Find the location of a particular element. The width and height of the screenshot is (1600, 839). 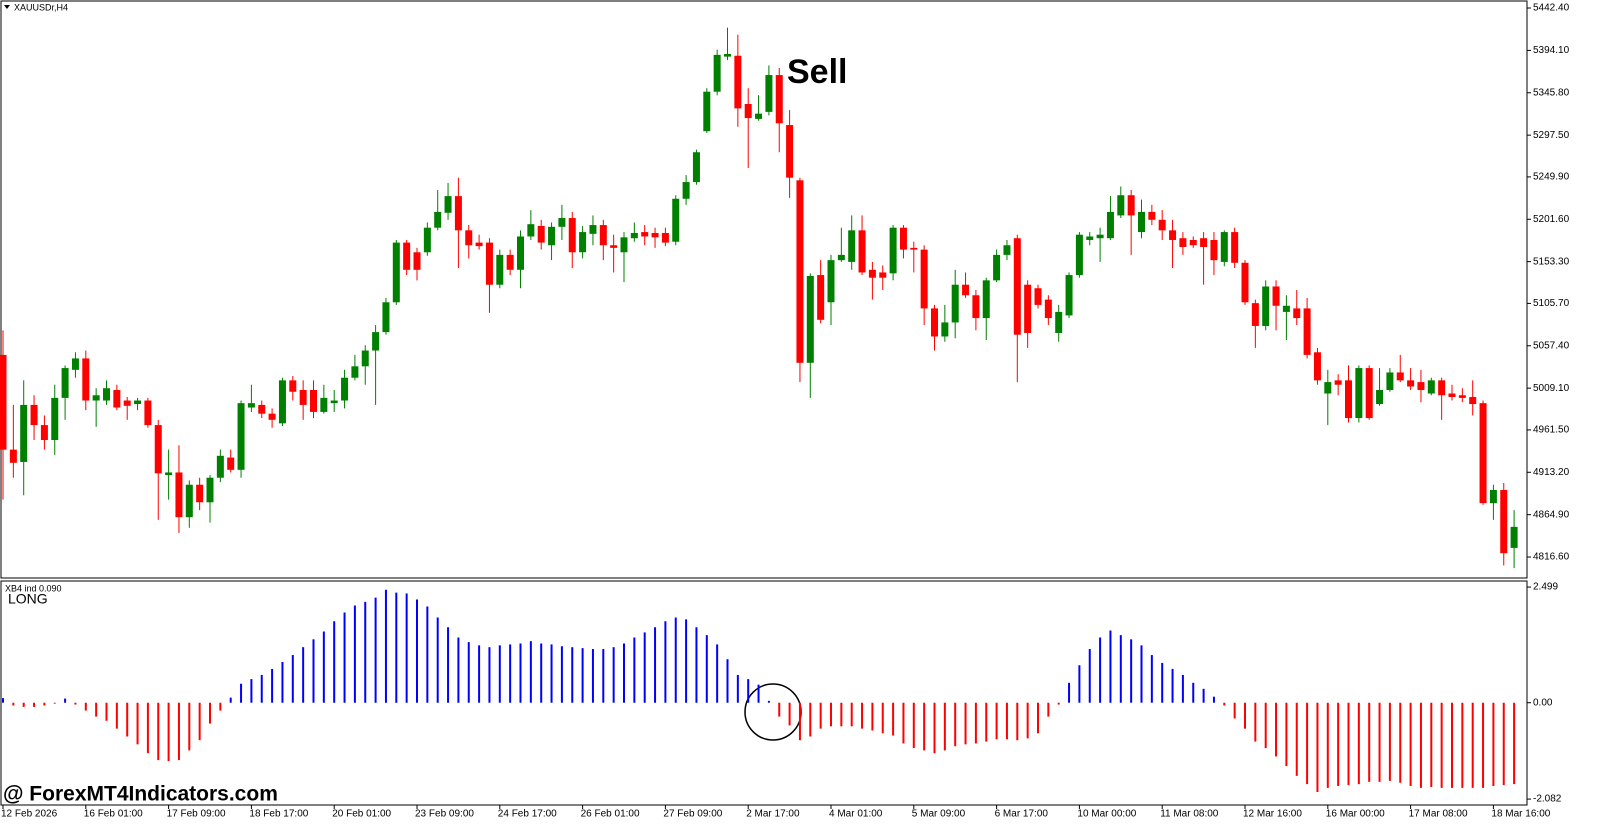

x-tick-label: 18 Feb 17:00 is located at coordinates (278, 814).